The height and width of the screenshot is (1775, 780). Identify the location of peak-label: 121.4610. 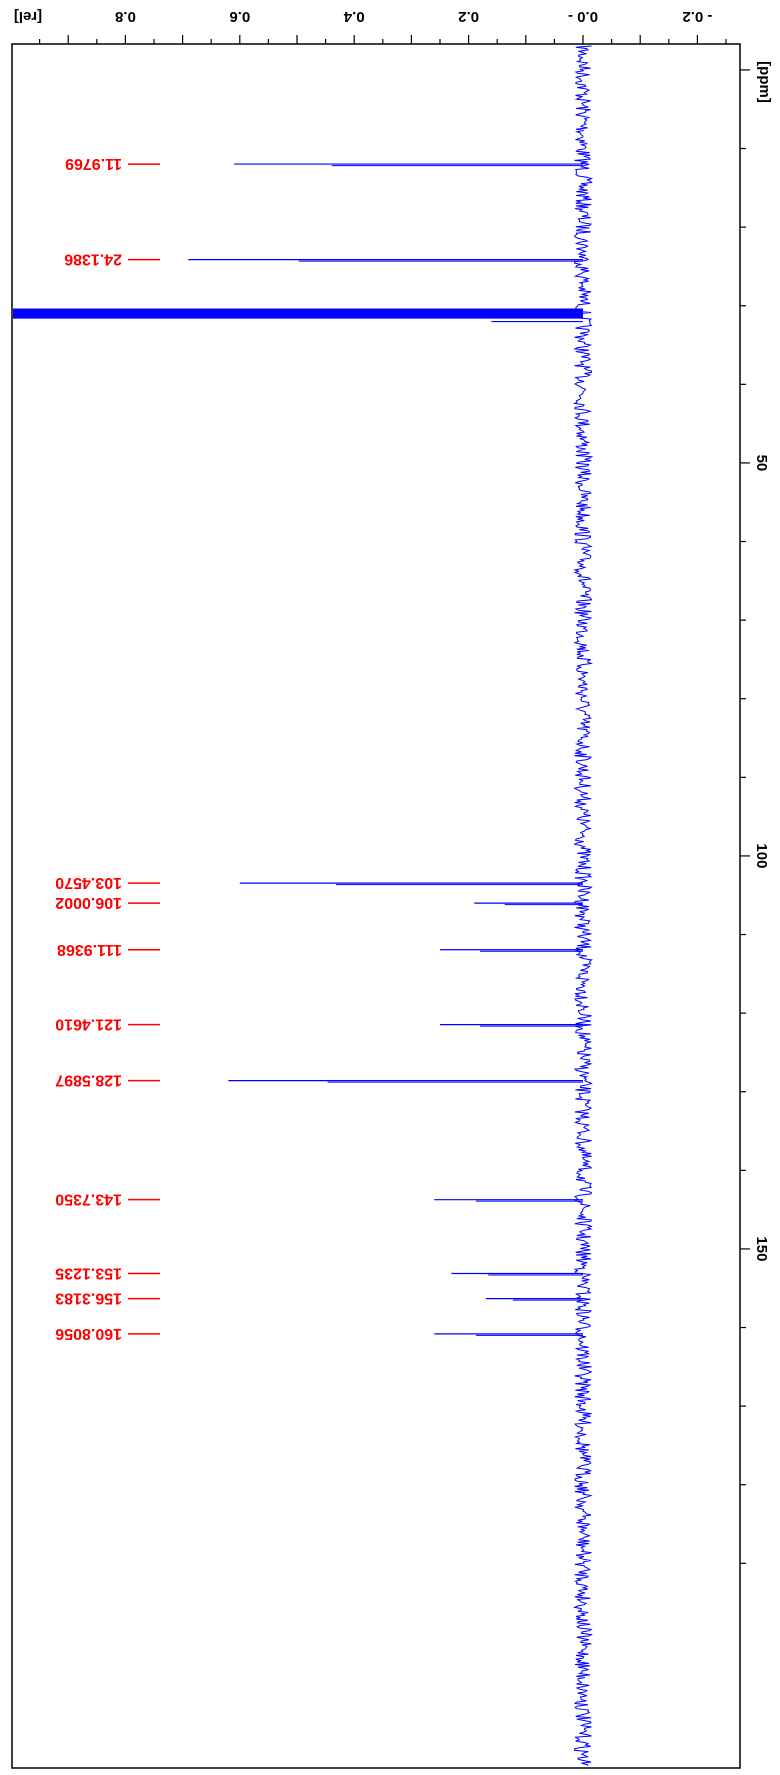
(88, 1024).